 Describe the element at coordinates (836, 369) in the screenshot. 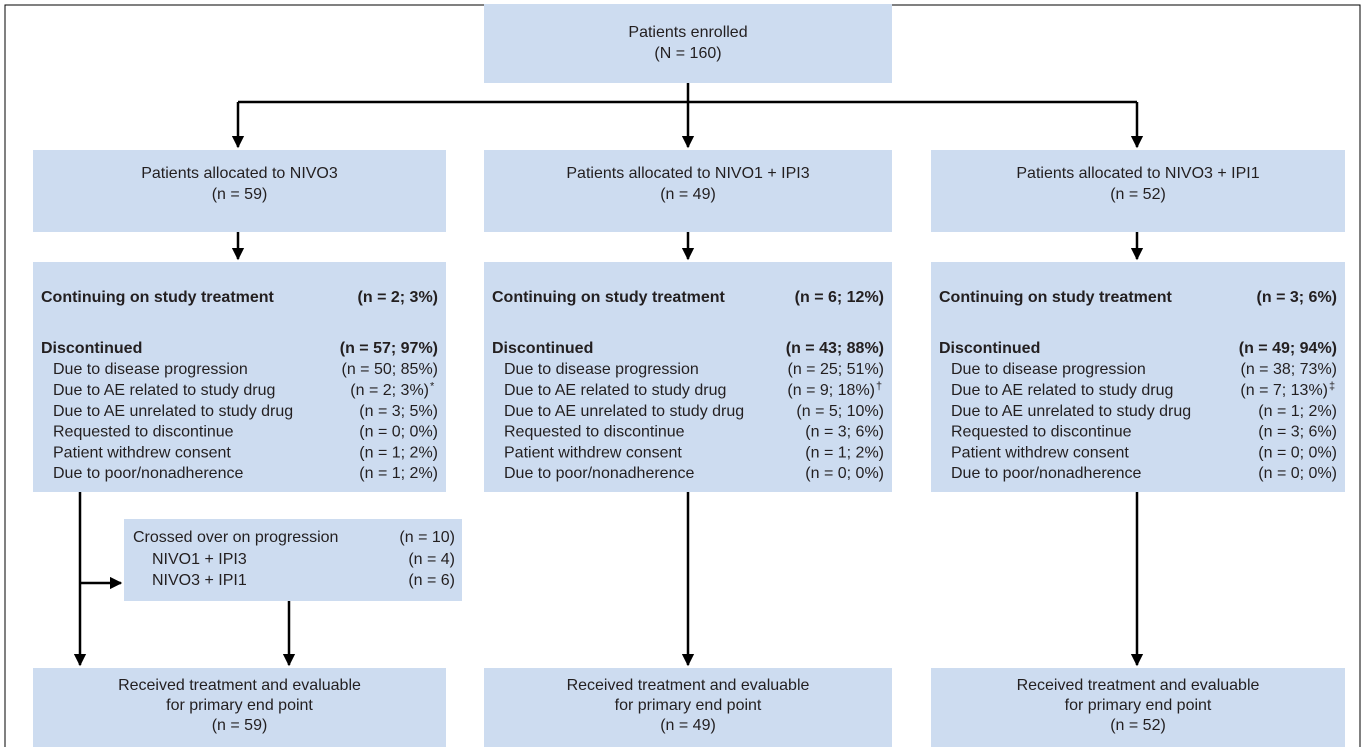

I see `reason-value: (n = 25; 51%)` at that location.